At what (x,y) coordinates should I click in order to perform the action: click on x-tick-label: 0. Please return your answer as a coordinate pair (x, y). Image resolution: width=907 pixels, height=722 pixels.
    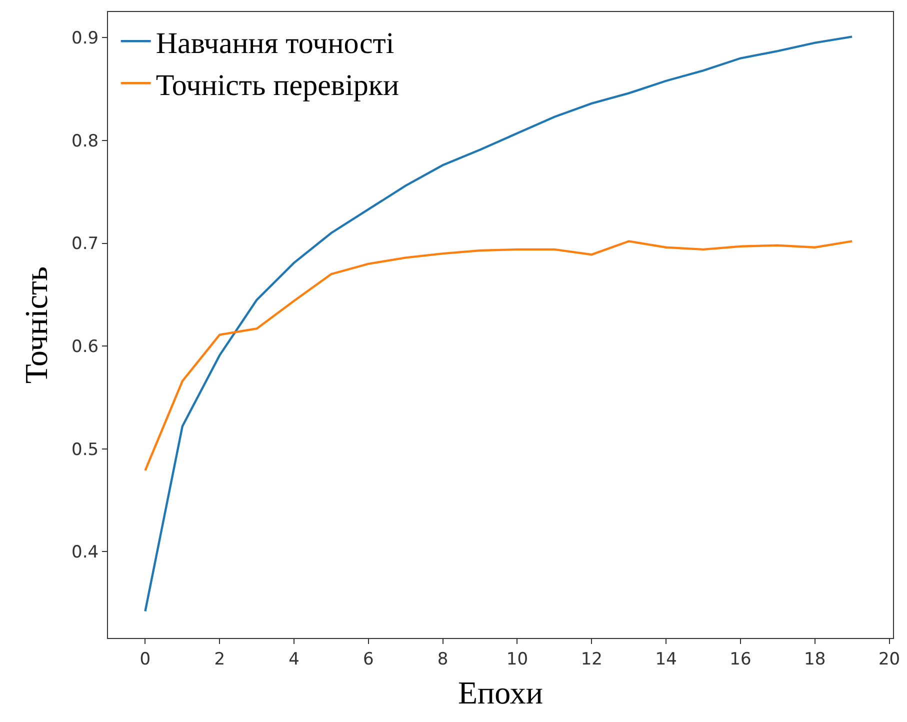
    Looking at the image, I should click on (145, 659).